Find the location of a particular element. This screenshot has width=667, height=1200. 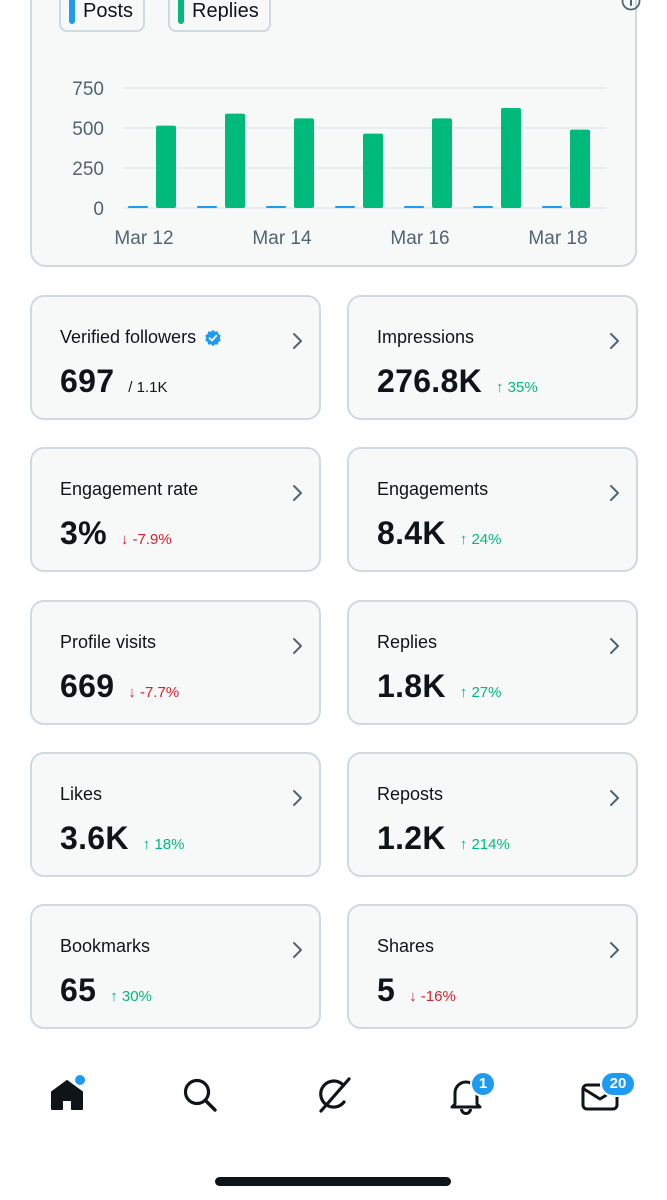

stat-title: Impressions is located at coordinates (425, 337).